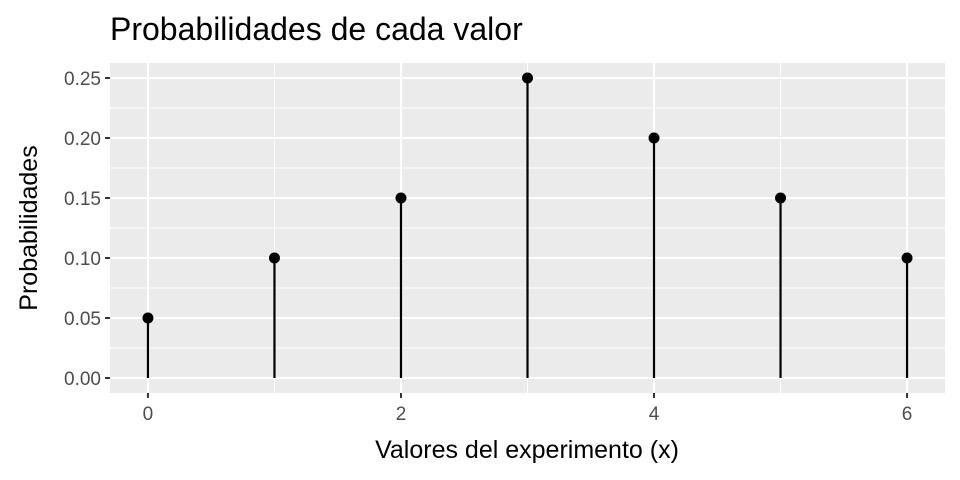 This screenshot has width=960, height=480. I want to click on y-tick-label: 0.15, so click(82, 199).